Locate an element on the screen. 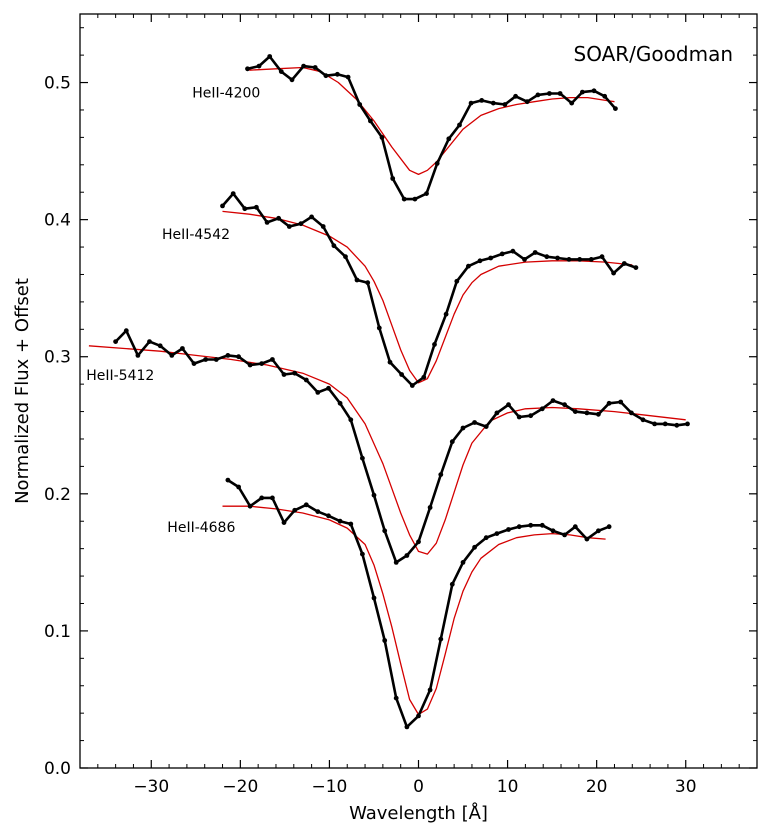 The height and width of the screenshot is (840, 770). heii-4686-model-line is located at coordinates (414, 610).